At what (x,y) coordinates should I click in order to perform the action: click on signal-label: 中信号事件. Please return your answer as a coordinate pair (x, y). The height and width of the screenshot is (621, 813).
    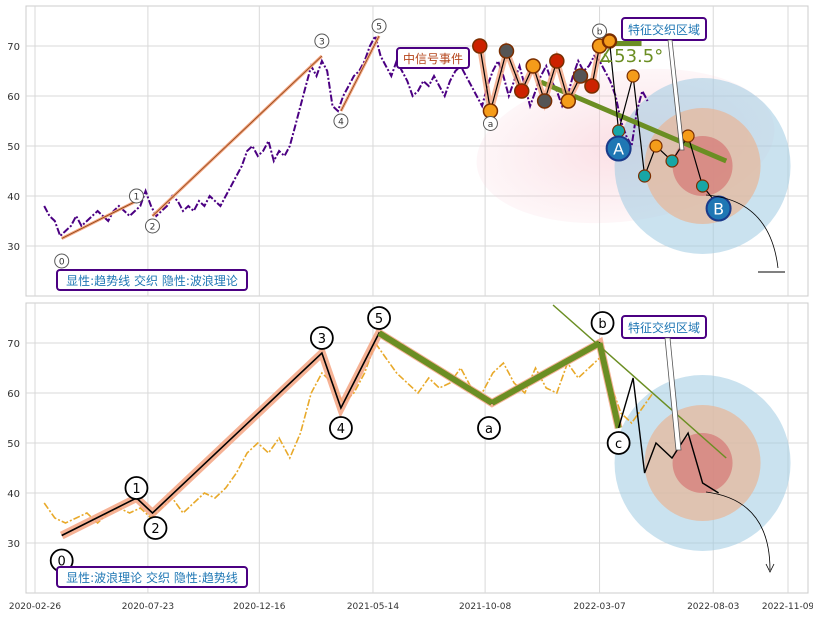
    Looking at the image, I should click on (433, 58).